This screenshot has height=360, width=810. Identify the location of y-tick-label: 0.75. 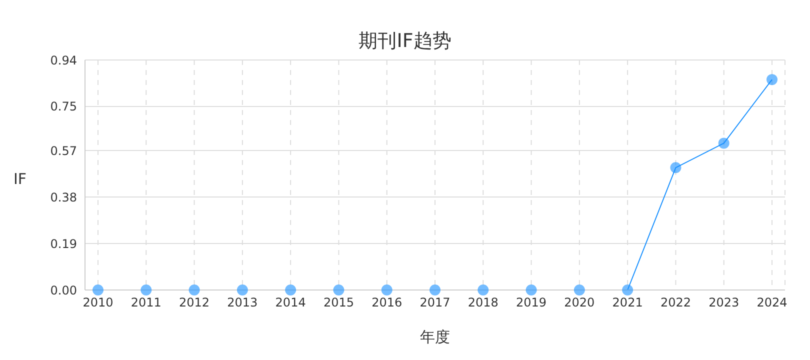
(63, 107).